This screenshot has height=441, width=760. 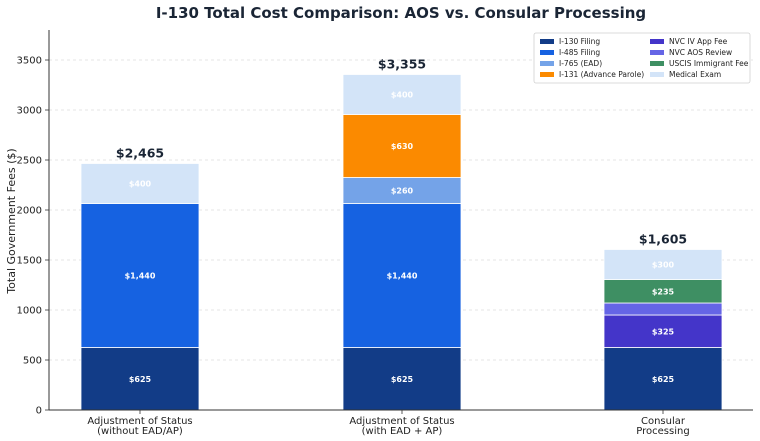 What do you see at coordinates (29, 111) in the screenshot?
I see `y-tick-label: 3000` at bounding box center [29, 111].